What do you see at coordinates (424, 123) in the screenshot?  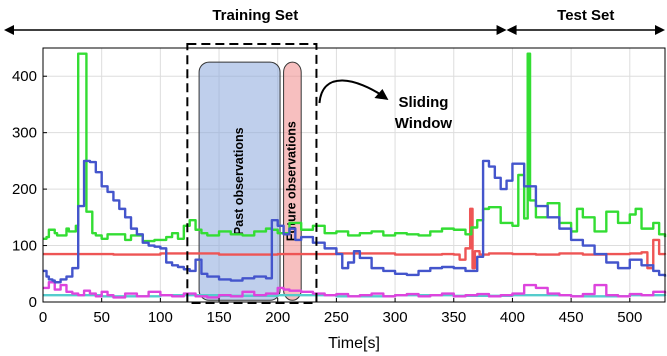 I see `sliding-window-label: Window` at bounding box center [424, 123].